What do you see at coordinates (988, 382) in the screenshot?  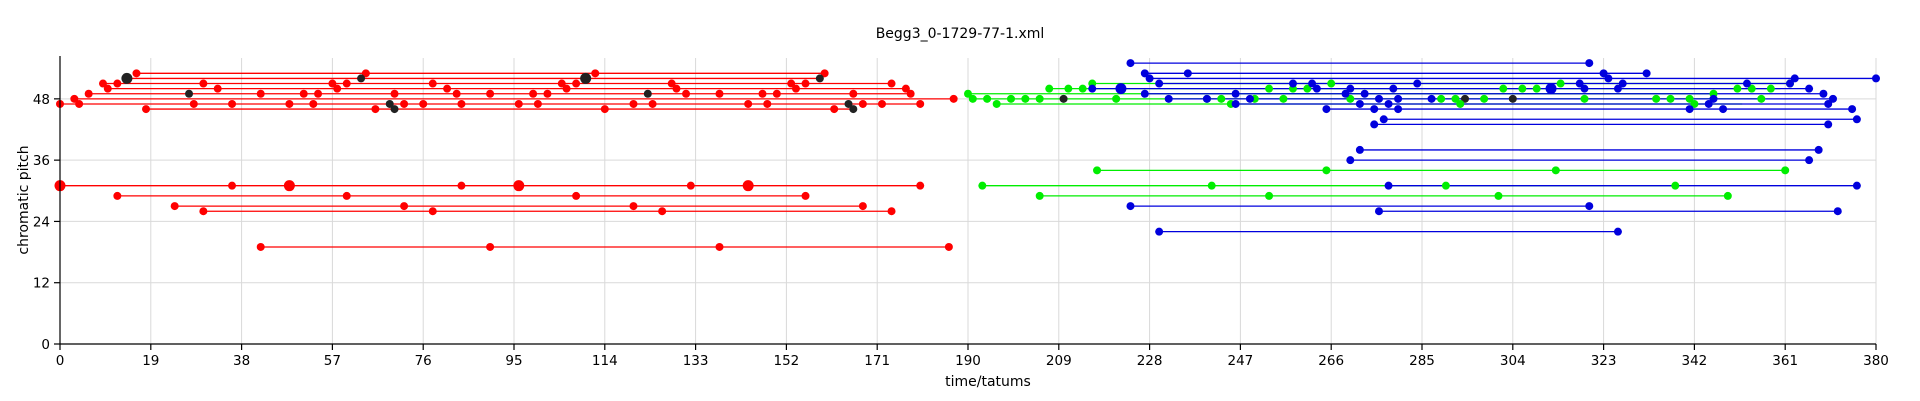 I see `x-axis-label: time/tatums` at bounding box center [988, 382].